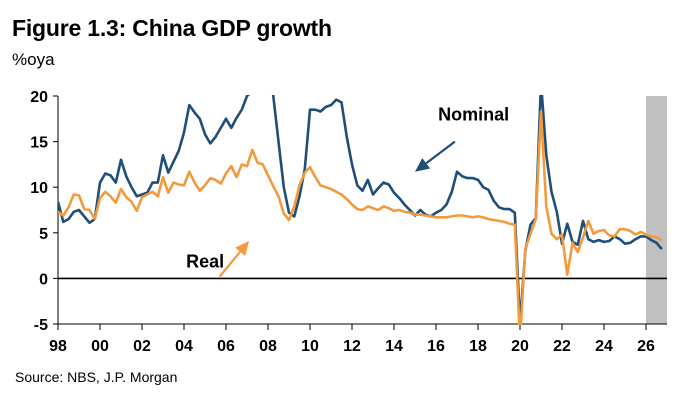 This screenshot has height=402, width=698. What do you see at coordinates (100, 346) in the screenshot?
I see `x-tick-label: 00` at bounding box center [100, 346].